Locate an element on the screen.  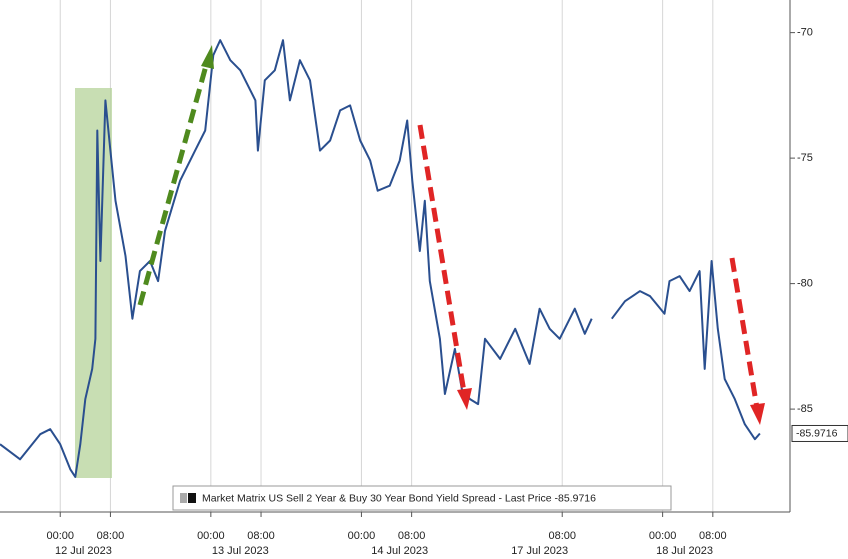
date-label: 18 Jul 2023 is located at coordinates (684, 551).